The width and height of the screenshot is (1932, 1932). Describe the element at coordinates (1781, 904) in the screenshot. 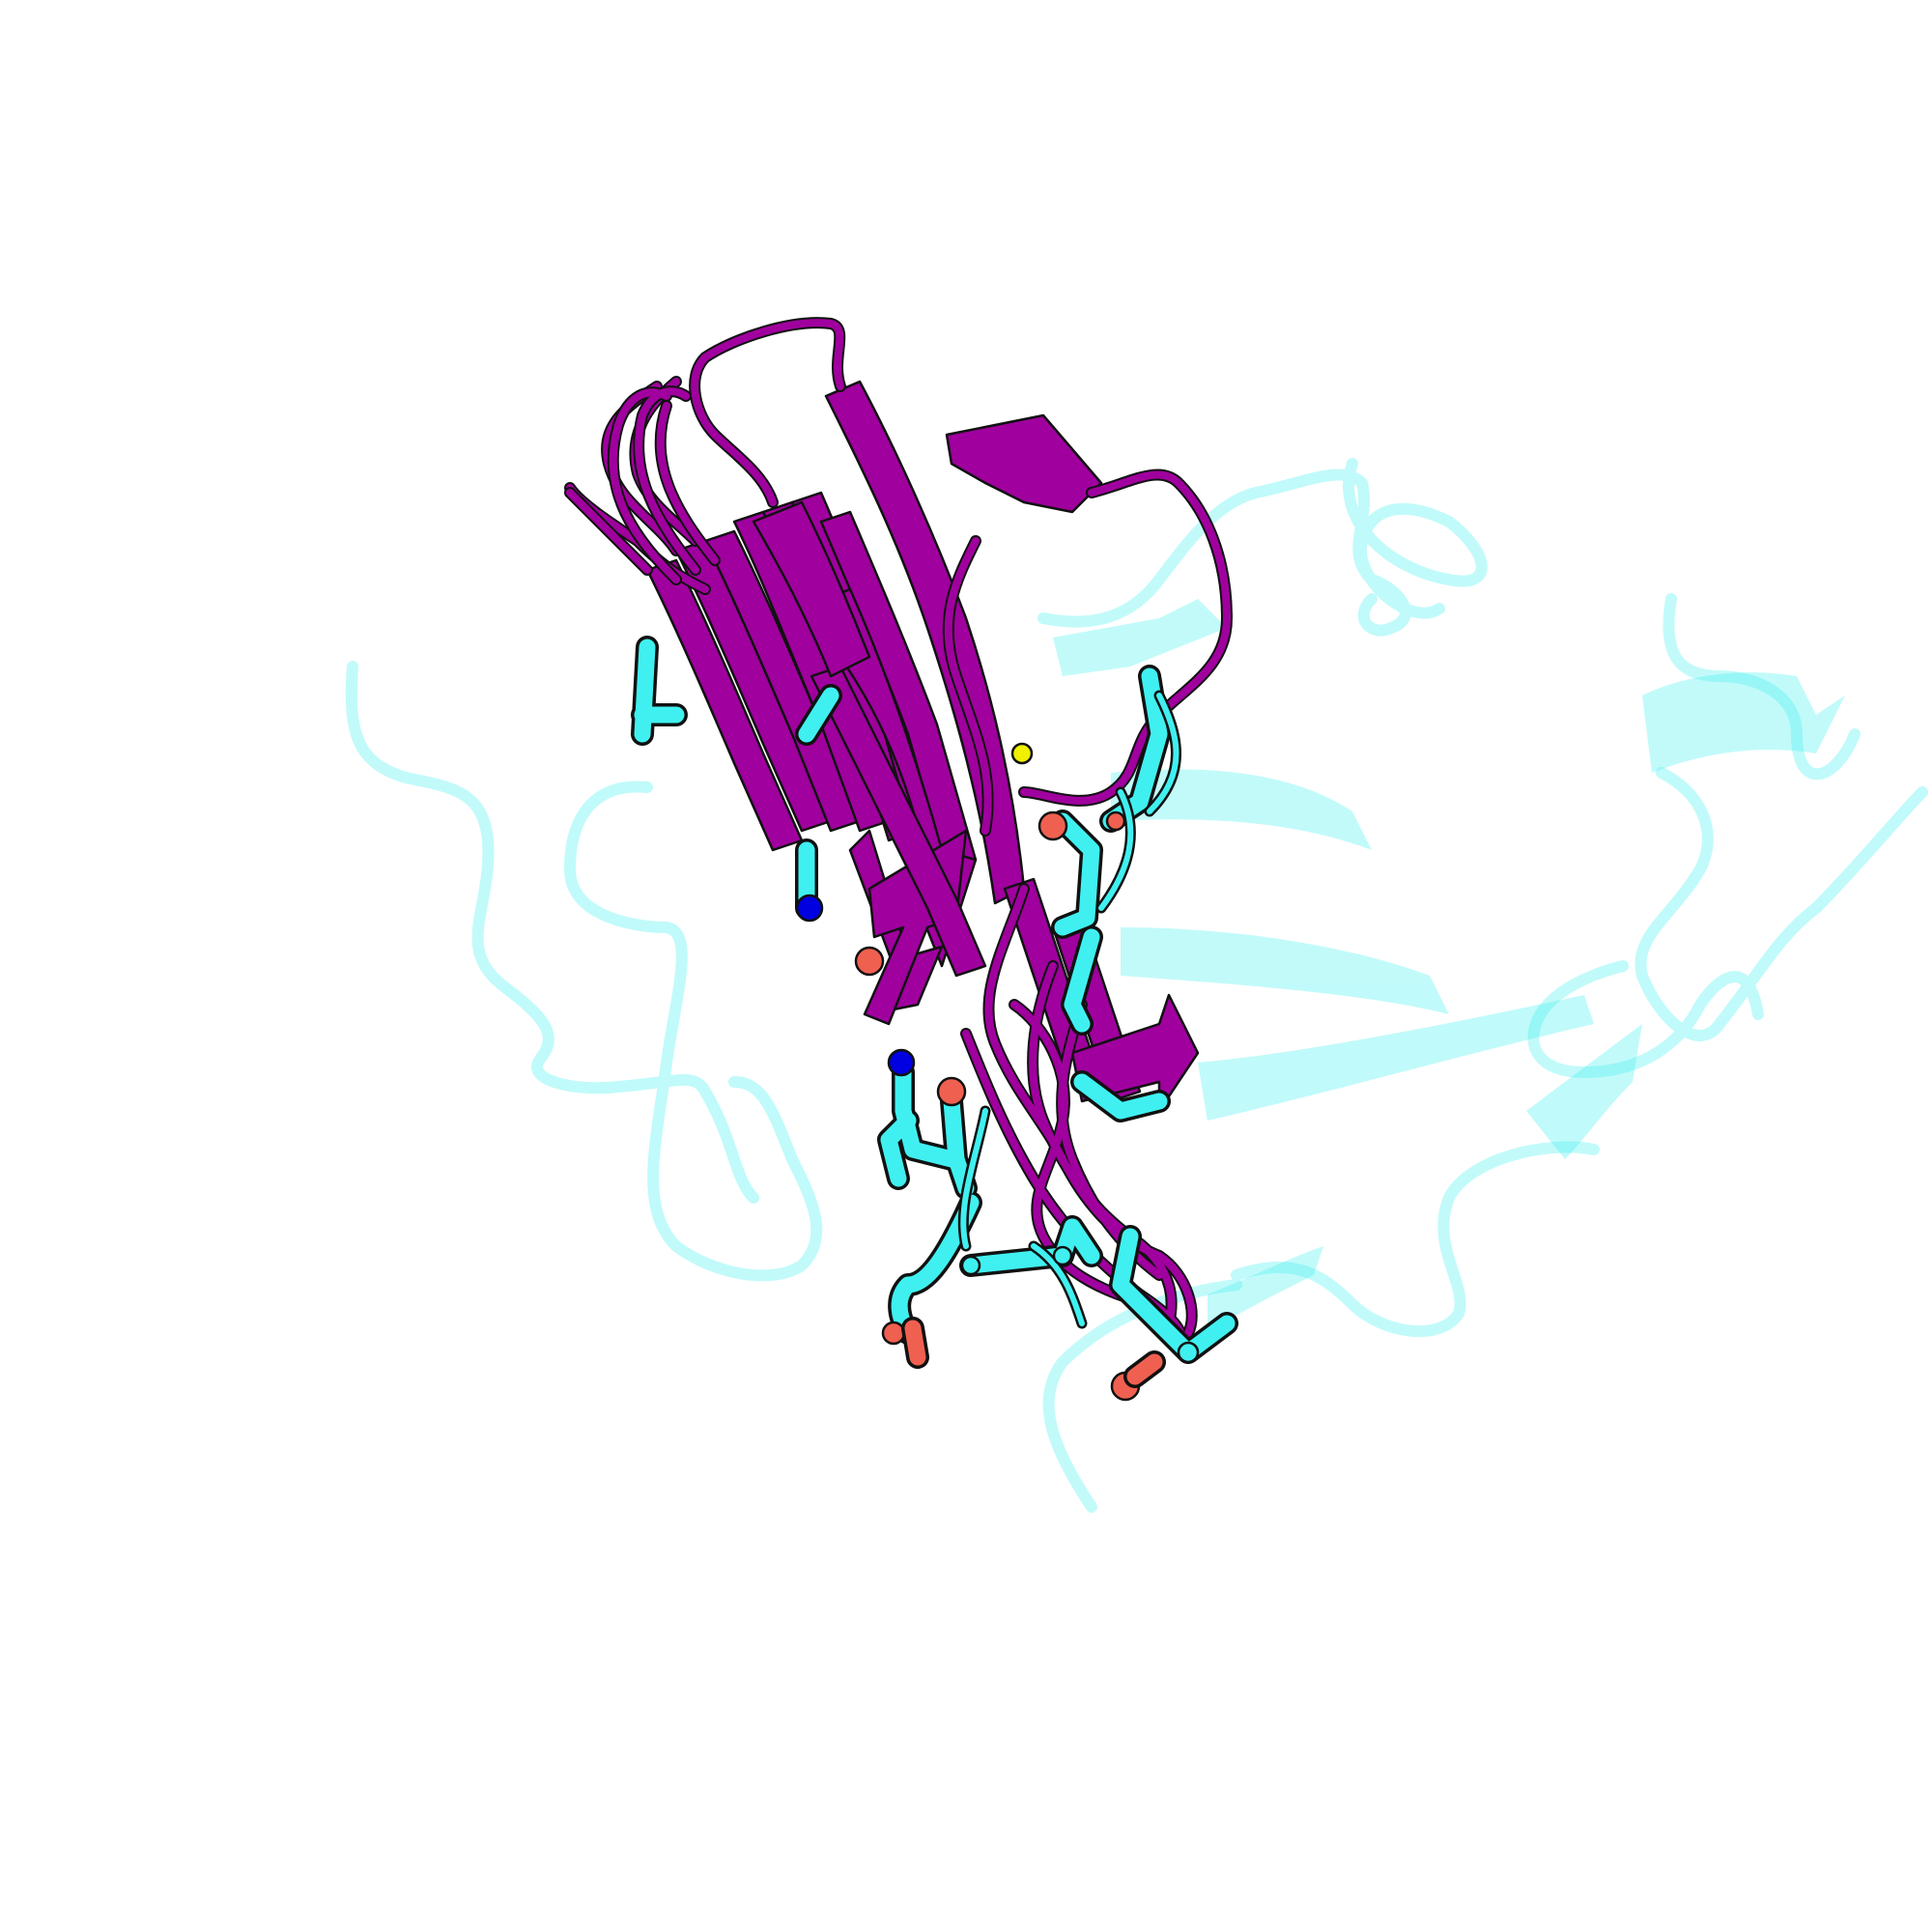

I see `secondary-coil-right-lower` at that location.